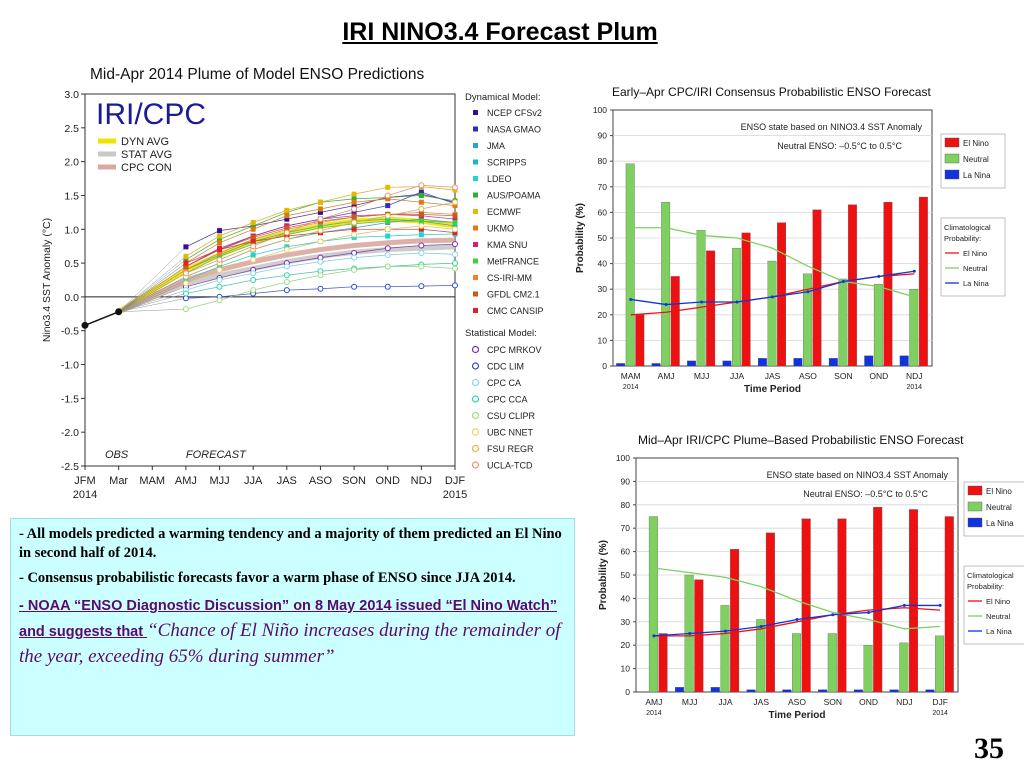  What do you see at coordinates (455, 495) in the screenshot?
I see `x-year-last: 2015` at bounding box center [455, 495].